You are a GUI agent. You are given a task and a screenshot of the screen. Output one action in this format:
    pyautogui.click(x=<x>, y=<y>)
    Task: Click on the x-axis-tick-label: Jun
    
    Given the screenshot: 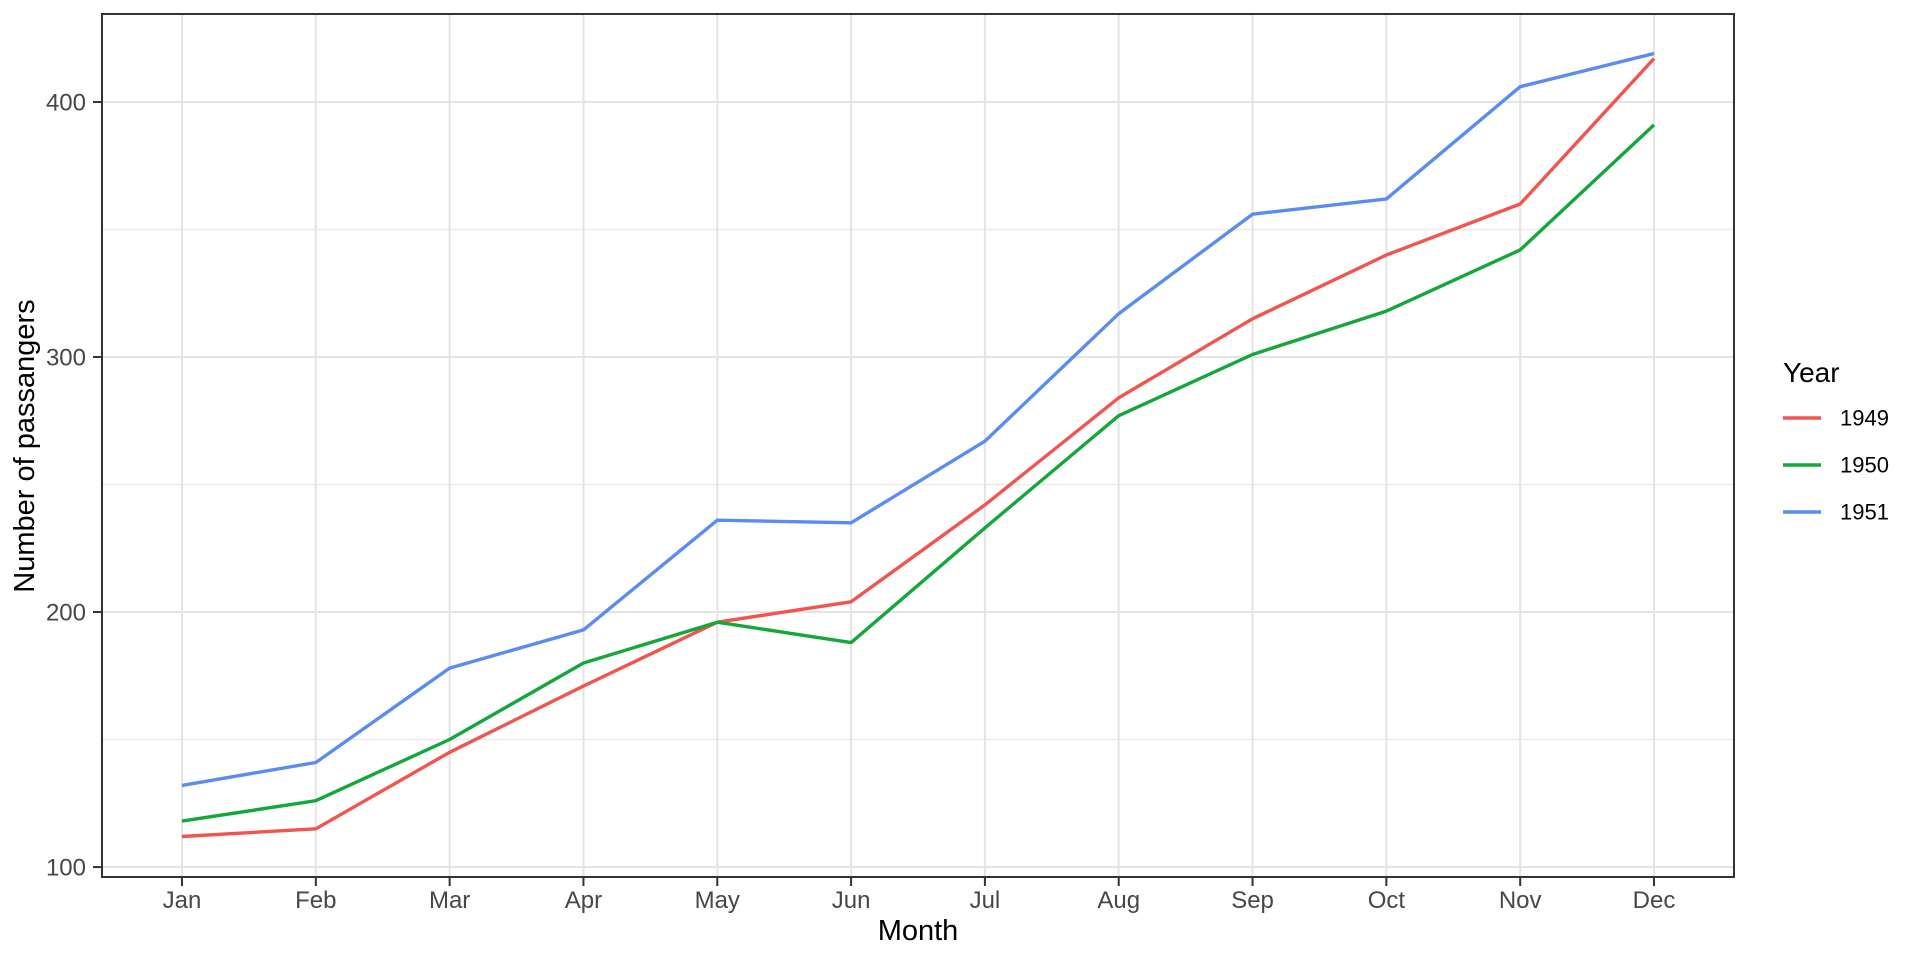 What is the action you would take?
    pyautogui.click(x=851, y=900)
    